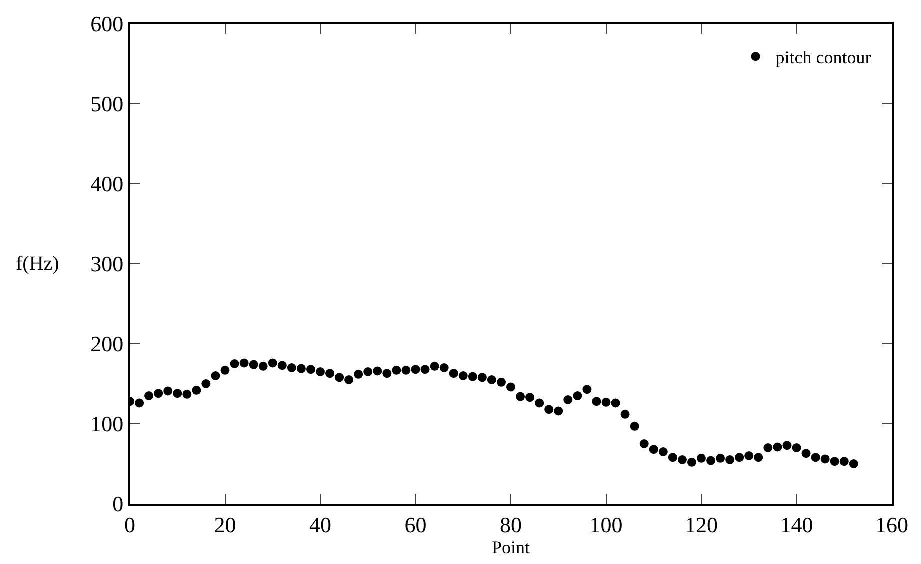 Image resolution: width=921 pixels, height=564 pixels. What do you see at coordinates (511, 525) in the screenshot?
I see `x-tick-label: 80` at bounding box center [511, 525].